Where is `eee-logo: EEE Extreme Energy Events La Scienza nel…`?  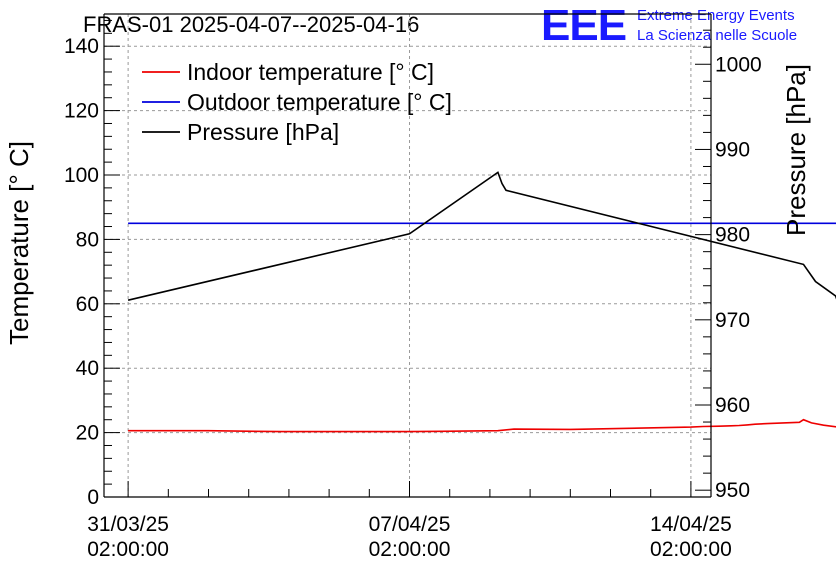
eee-logo: EEE Extreme Energy Events La Scienza nel… is located at coordinates (669, 25).